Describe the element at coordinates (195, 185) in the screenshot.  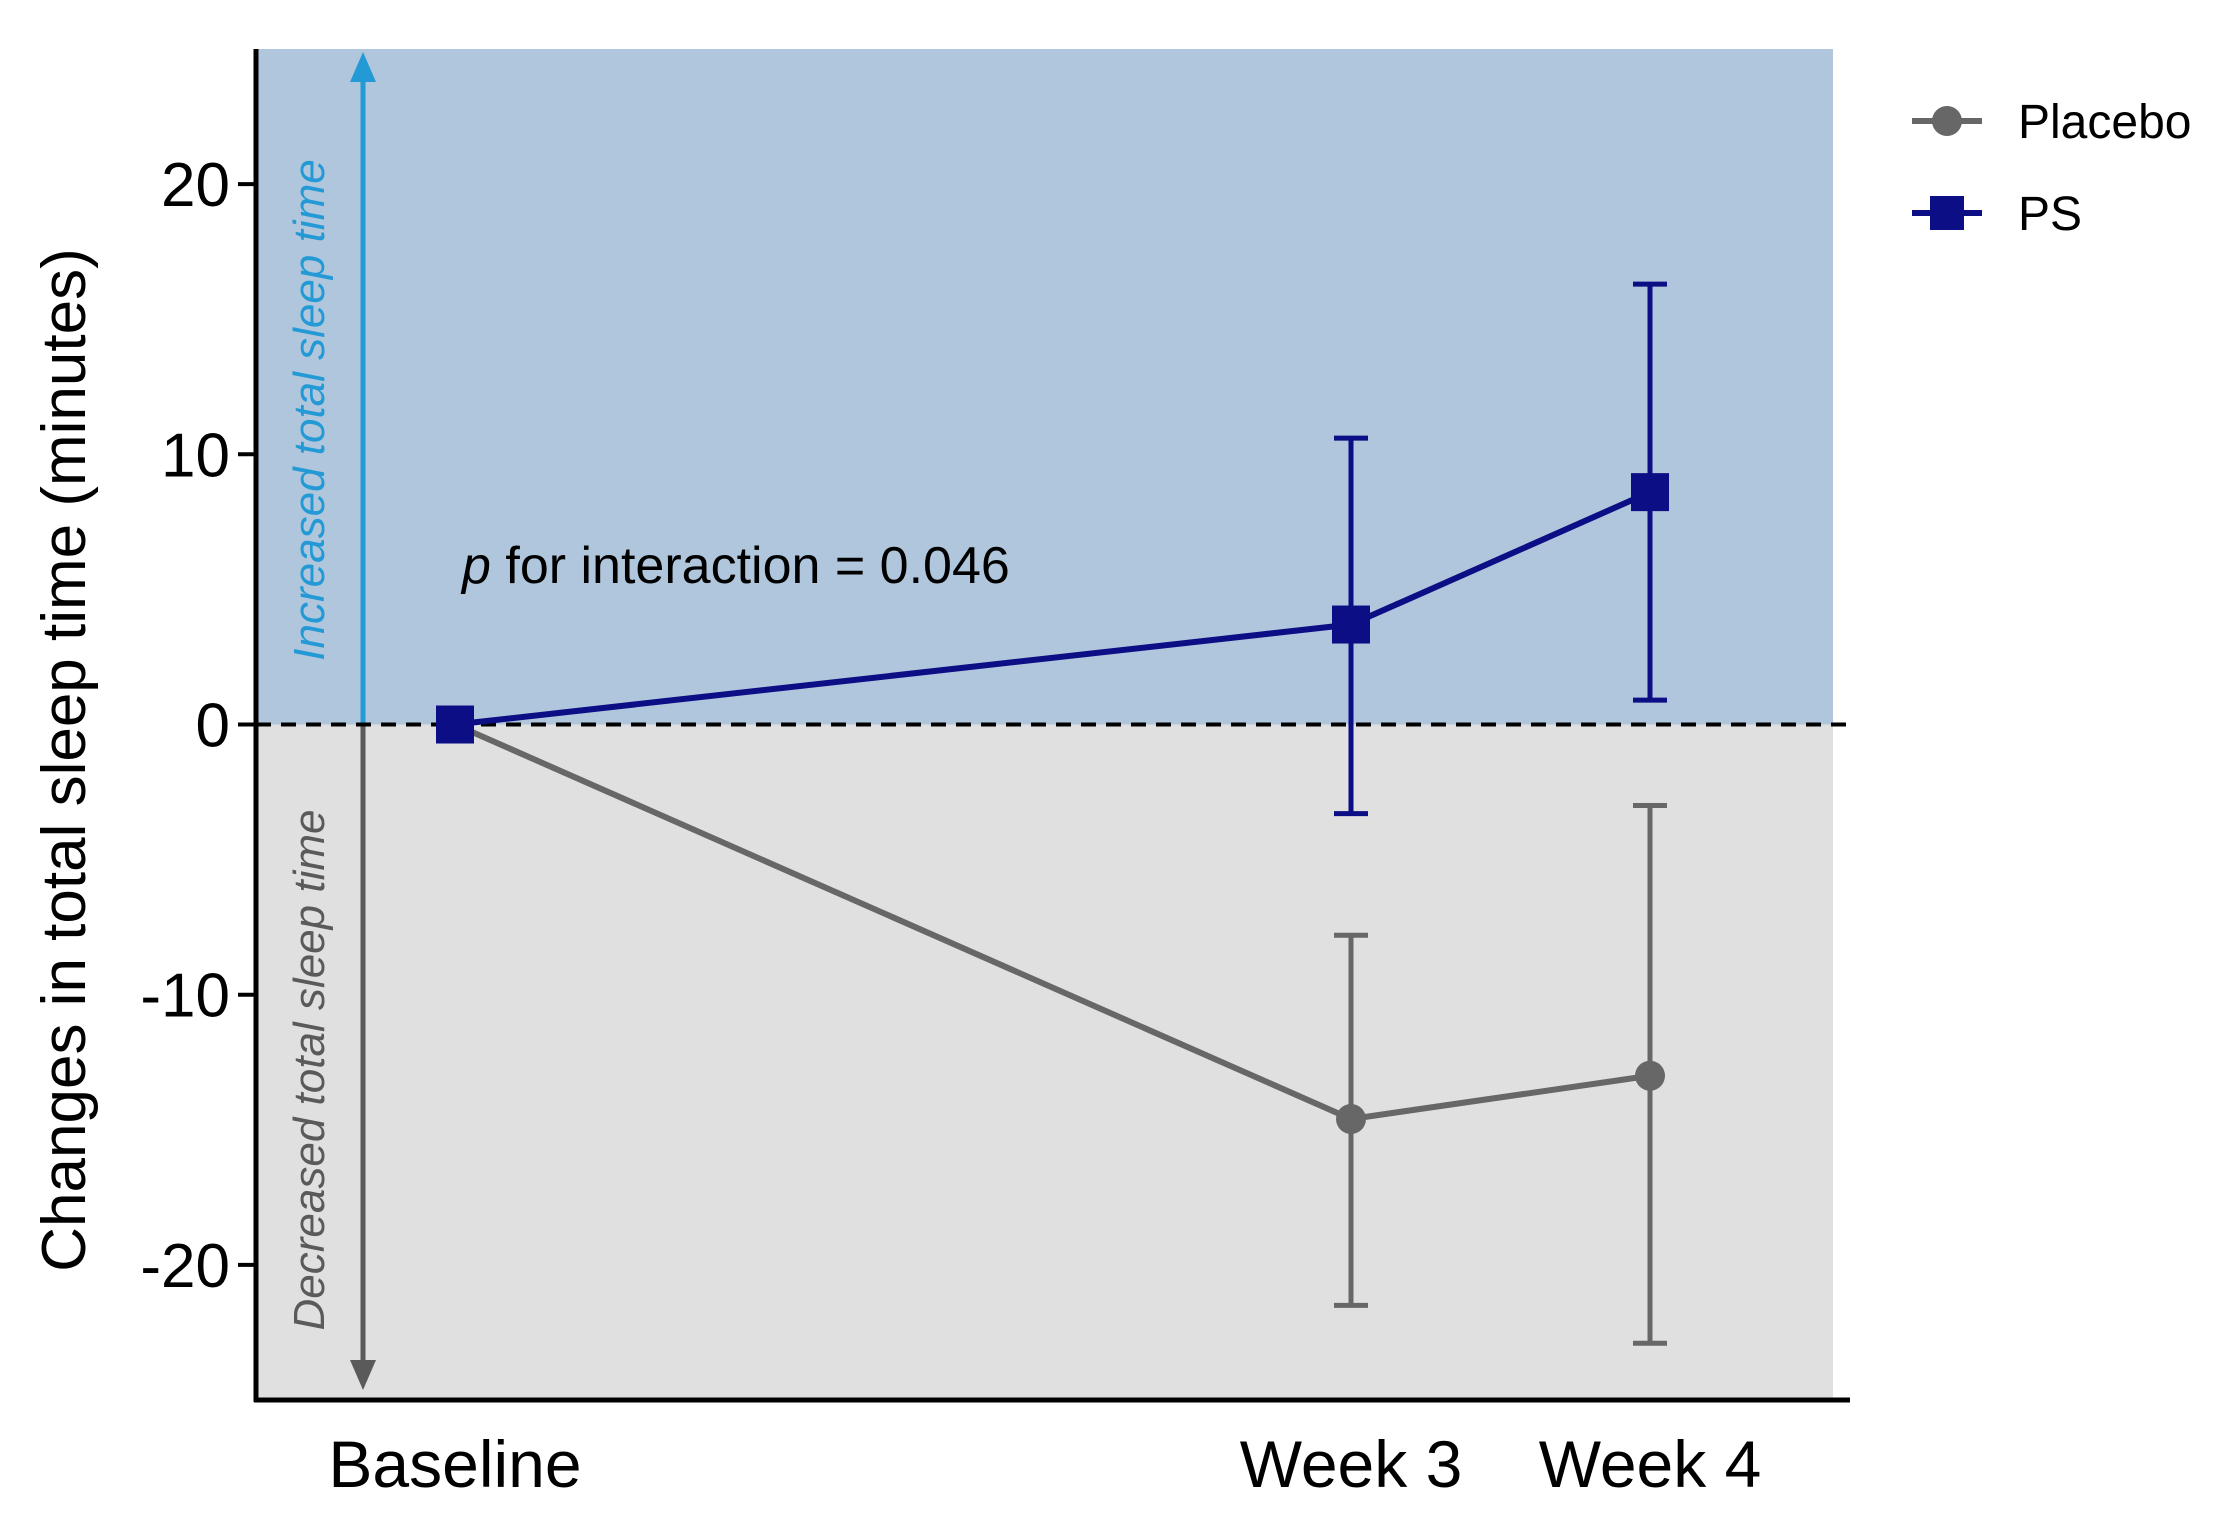
I see `y-tick-label: 20` at that location.